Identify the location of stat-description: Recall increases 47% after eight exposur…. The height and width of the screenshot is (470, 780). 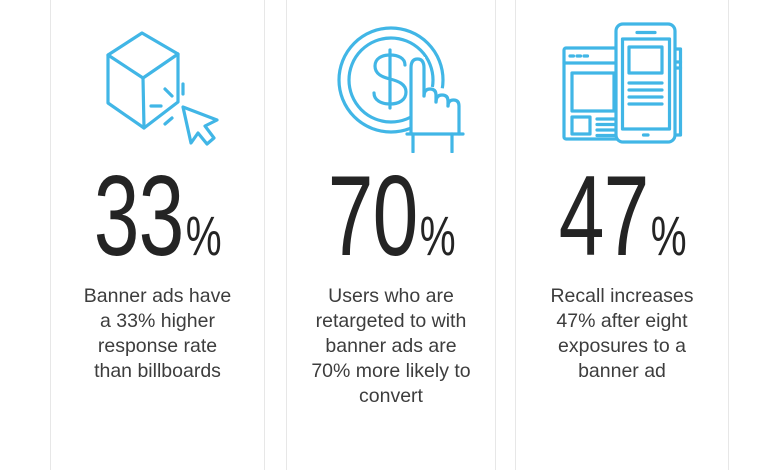
(622, 333).